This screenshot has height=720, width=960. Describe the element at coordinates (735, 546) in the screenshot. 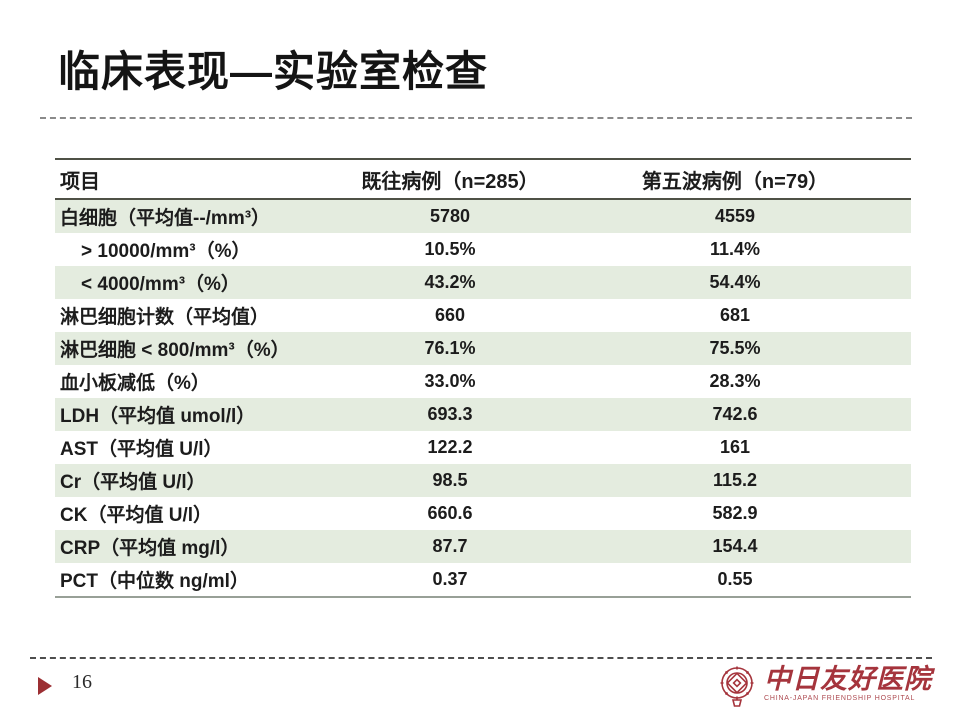

I see `row-value-fifth-wave: 154.4` at that location.